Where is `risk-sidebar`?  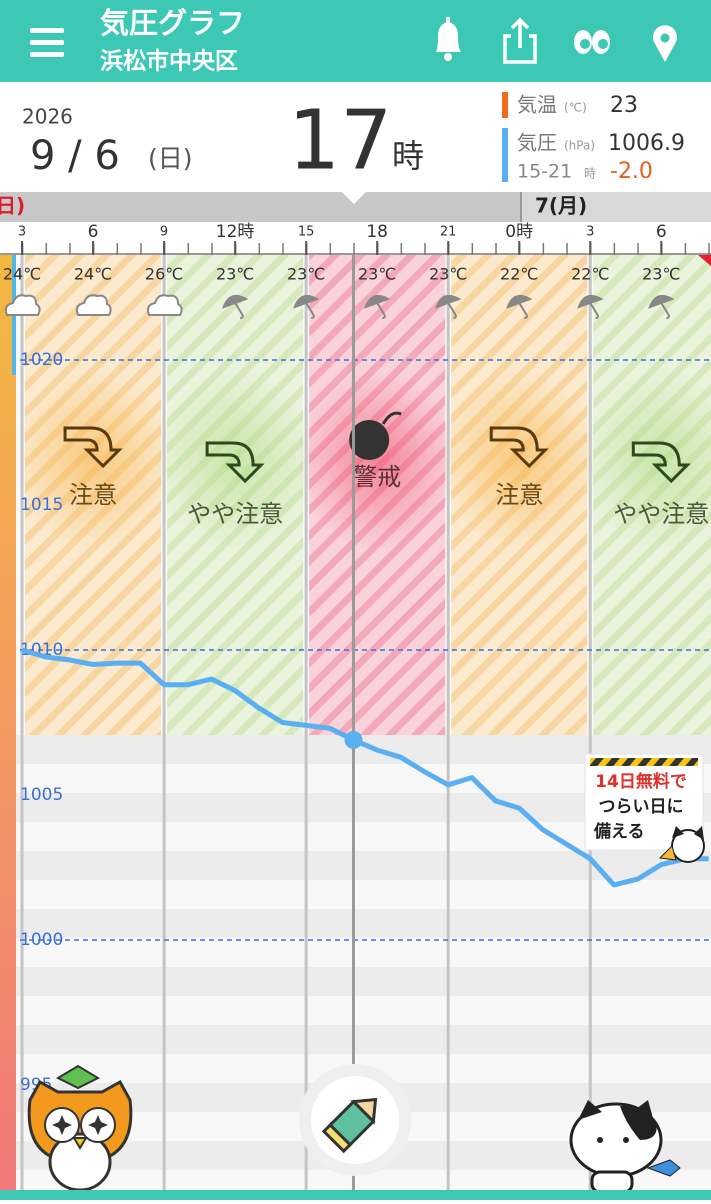 risk-sidebar is located at coordinates (8, 722).